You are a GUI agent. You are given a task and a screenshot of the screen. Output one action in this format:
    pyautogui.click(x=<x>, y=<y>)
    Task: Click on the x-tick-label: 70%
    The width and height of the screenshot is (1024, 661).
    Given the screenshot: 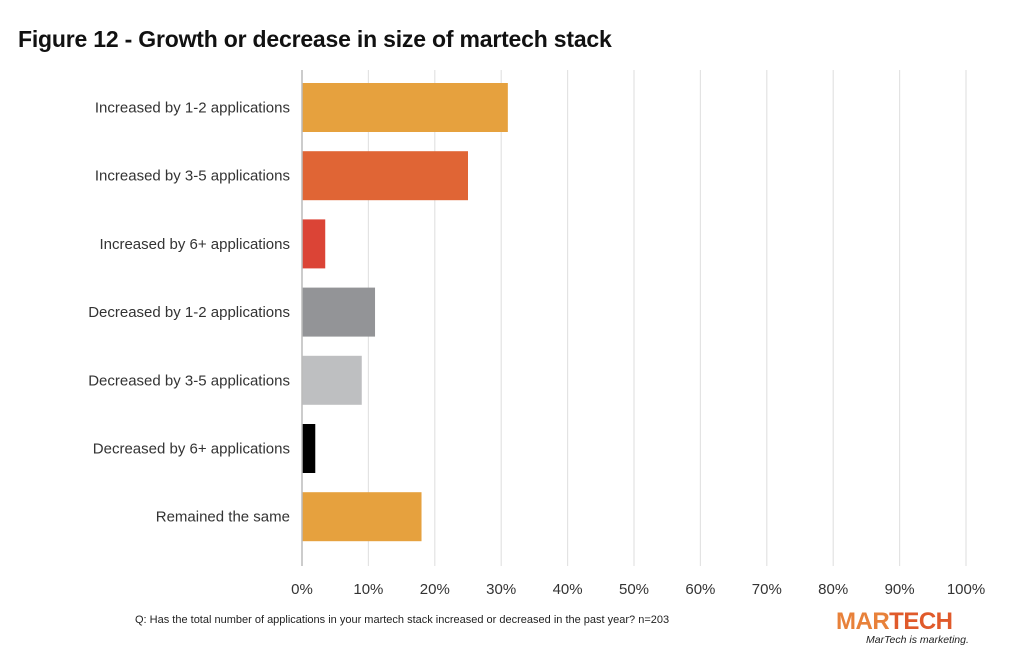 What is the action you would take?
    pyautogui.click(x=767, y=589)
    